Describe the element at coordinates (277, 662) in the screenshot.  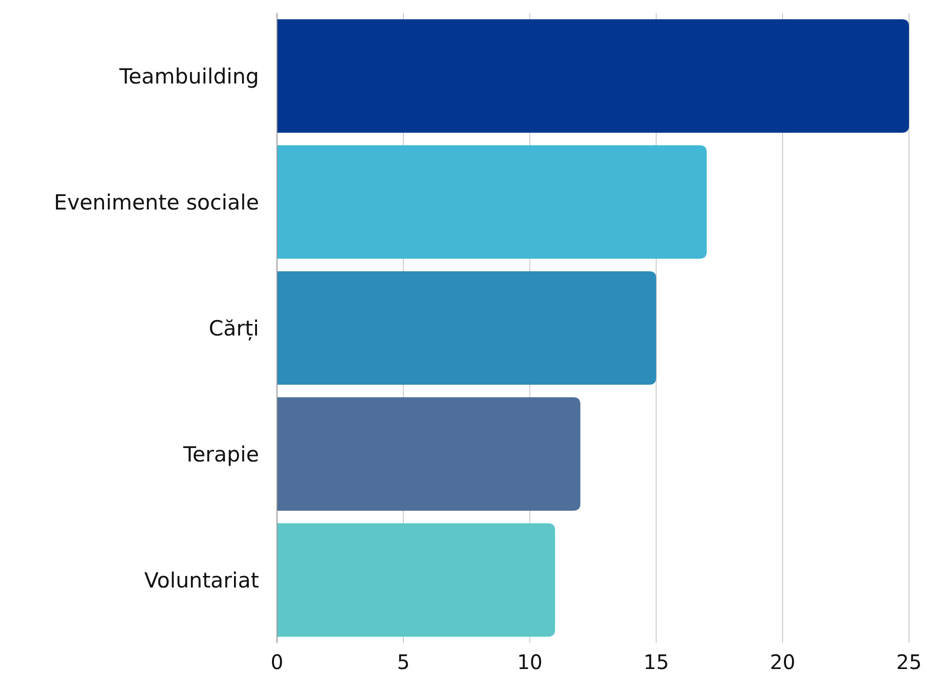
I see `x-tick-label: 0` at that location.